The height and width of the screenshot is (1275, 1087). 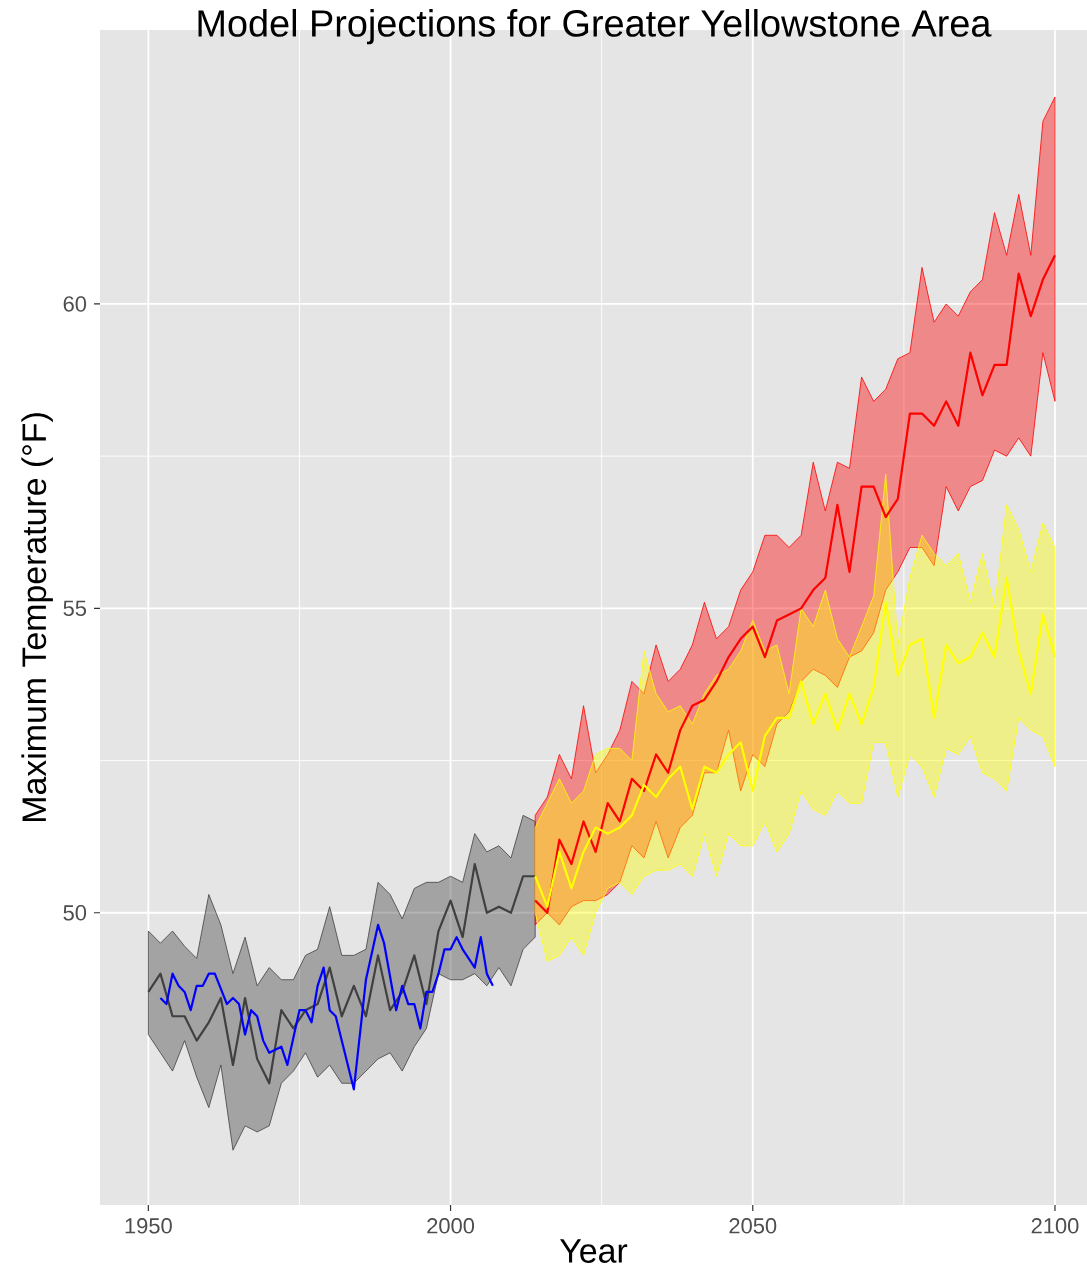 I want to click on x-tick-label: 1950, so click(x=148, y=1226).